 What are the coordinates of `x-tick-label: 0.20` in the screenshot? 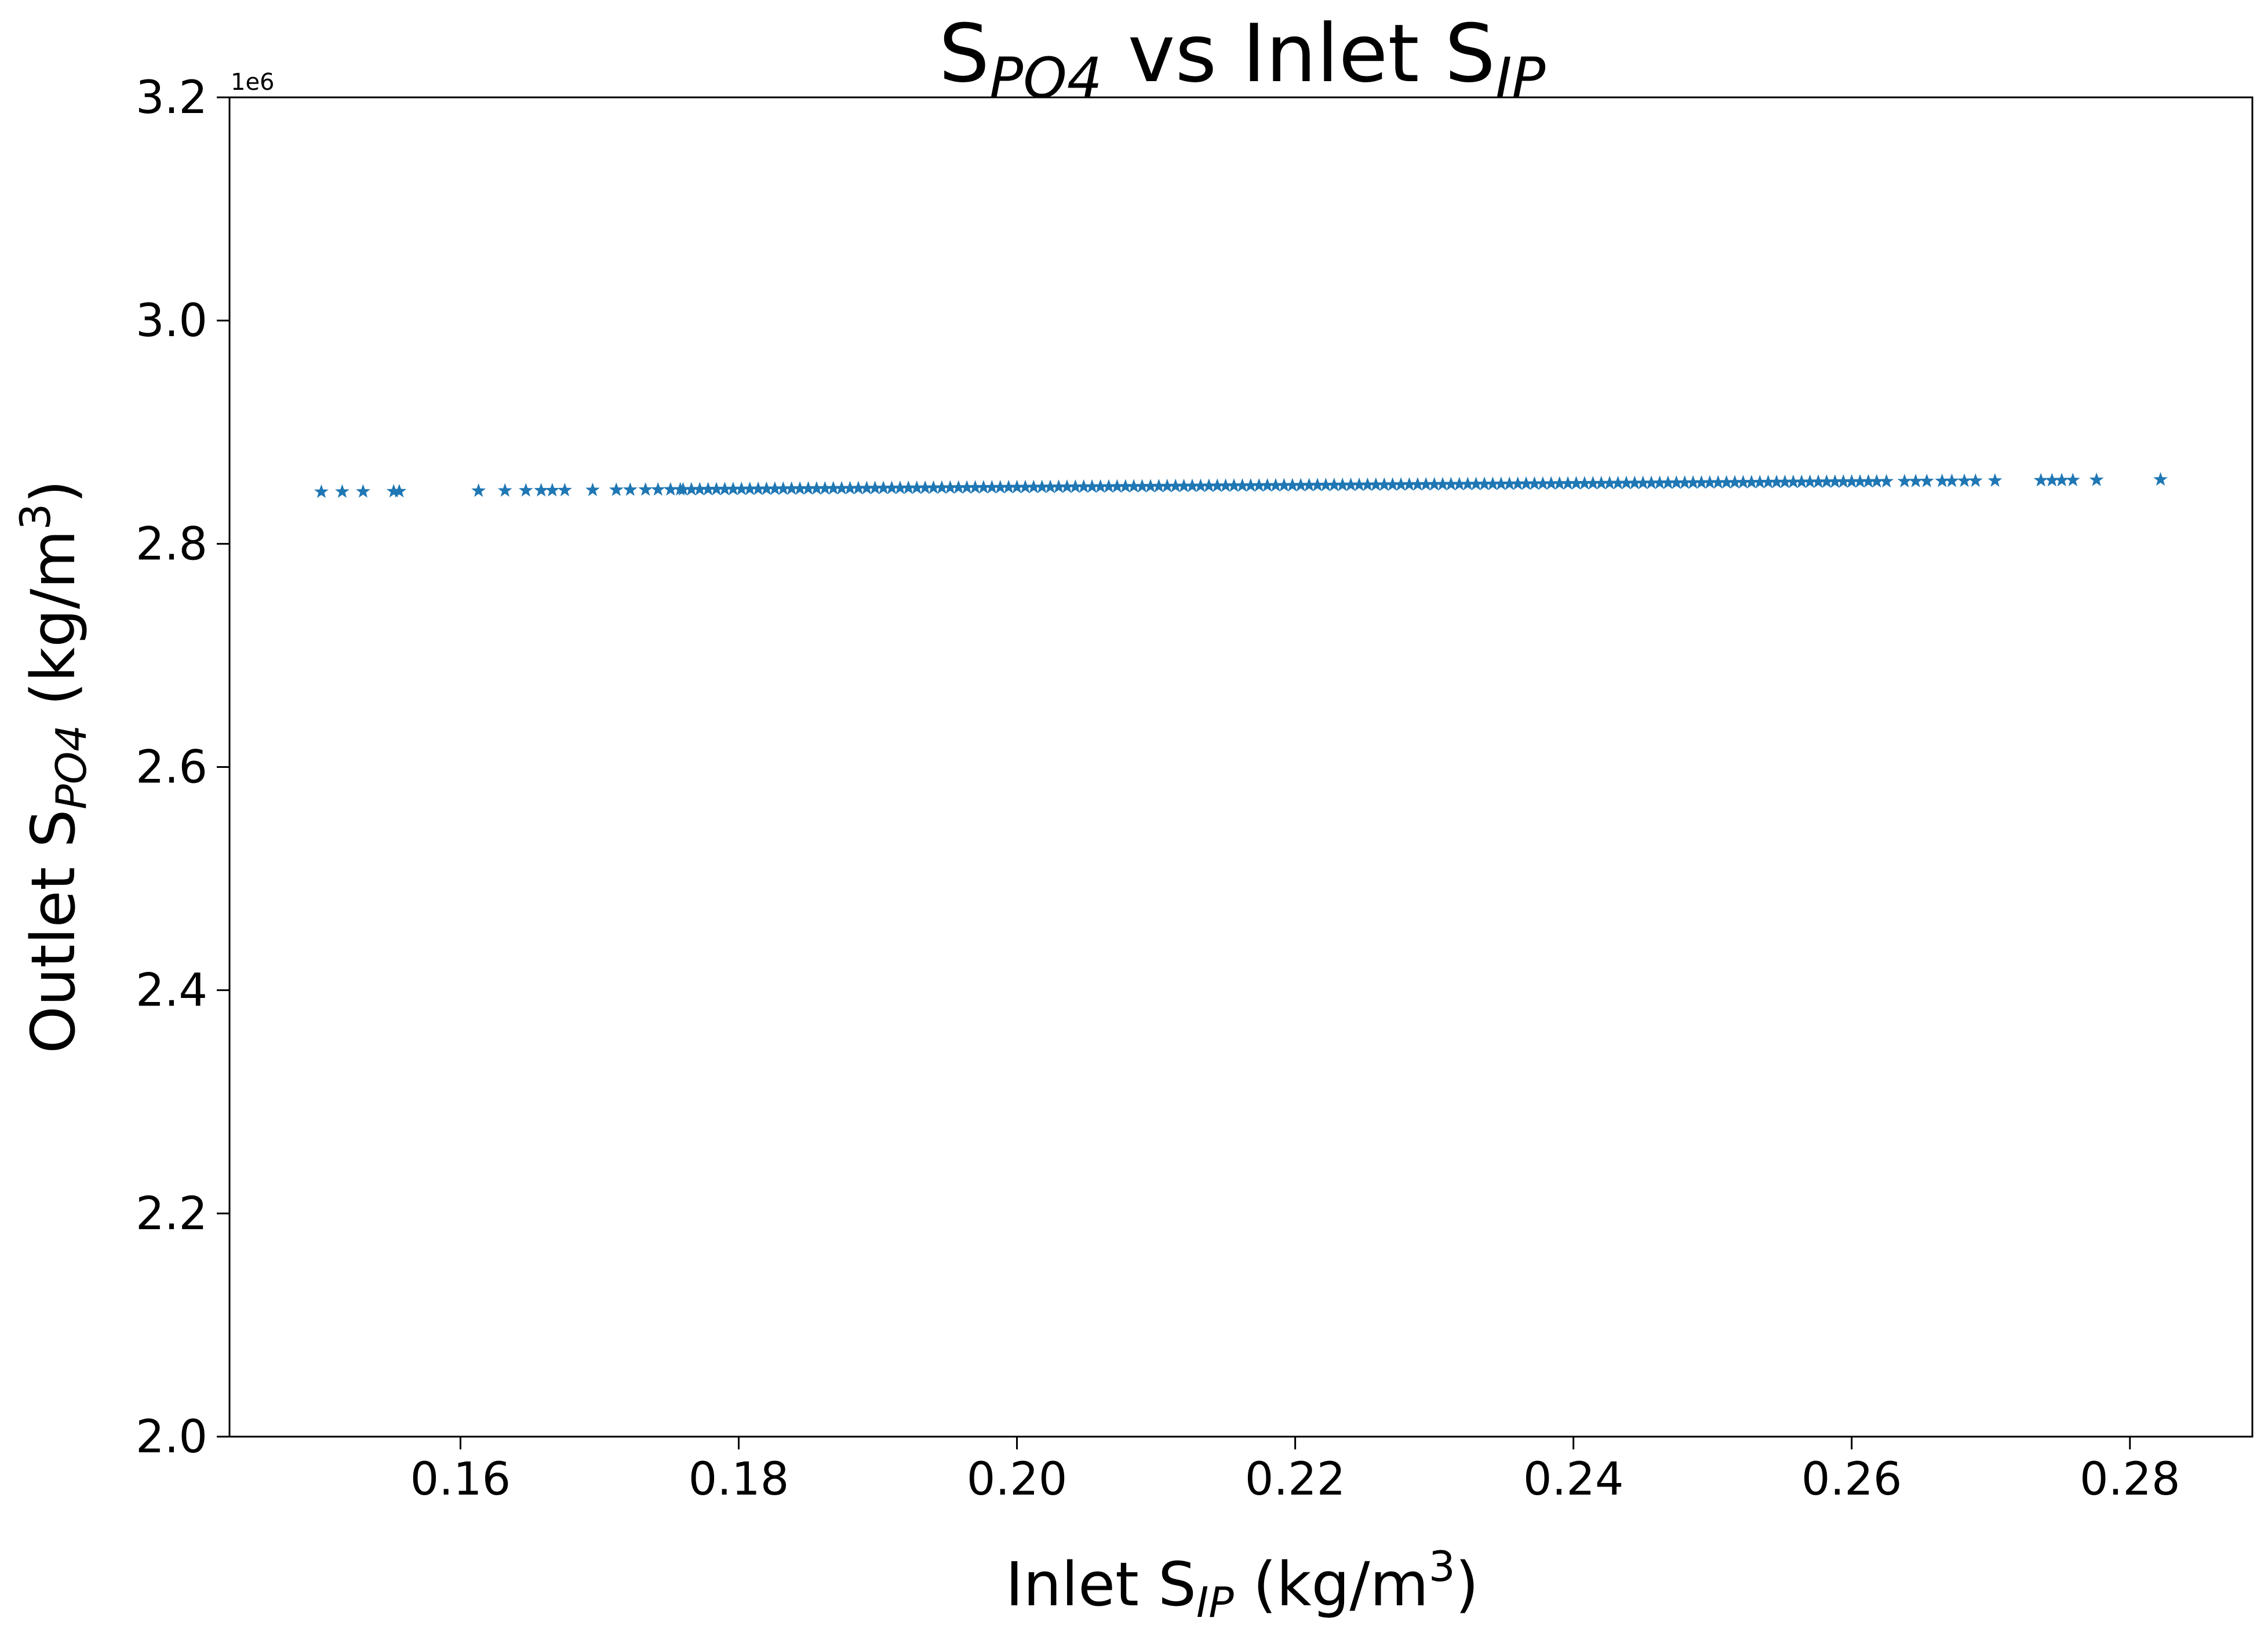 It's located at (1017, 1479).